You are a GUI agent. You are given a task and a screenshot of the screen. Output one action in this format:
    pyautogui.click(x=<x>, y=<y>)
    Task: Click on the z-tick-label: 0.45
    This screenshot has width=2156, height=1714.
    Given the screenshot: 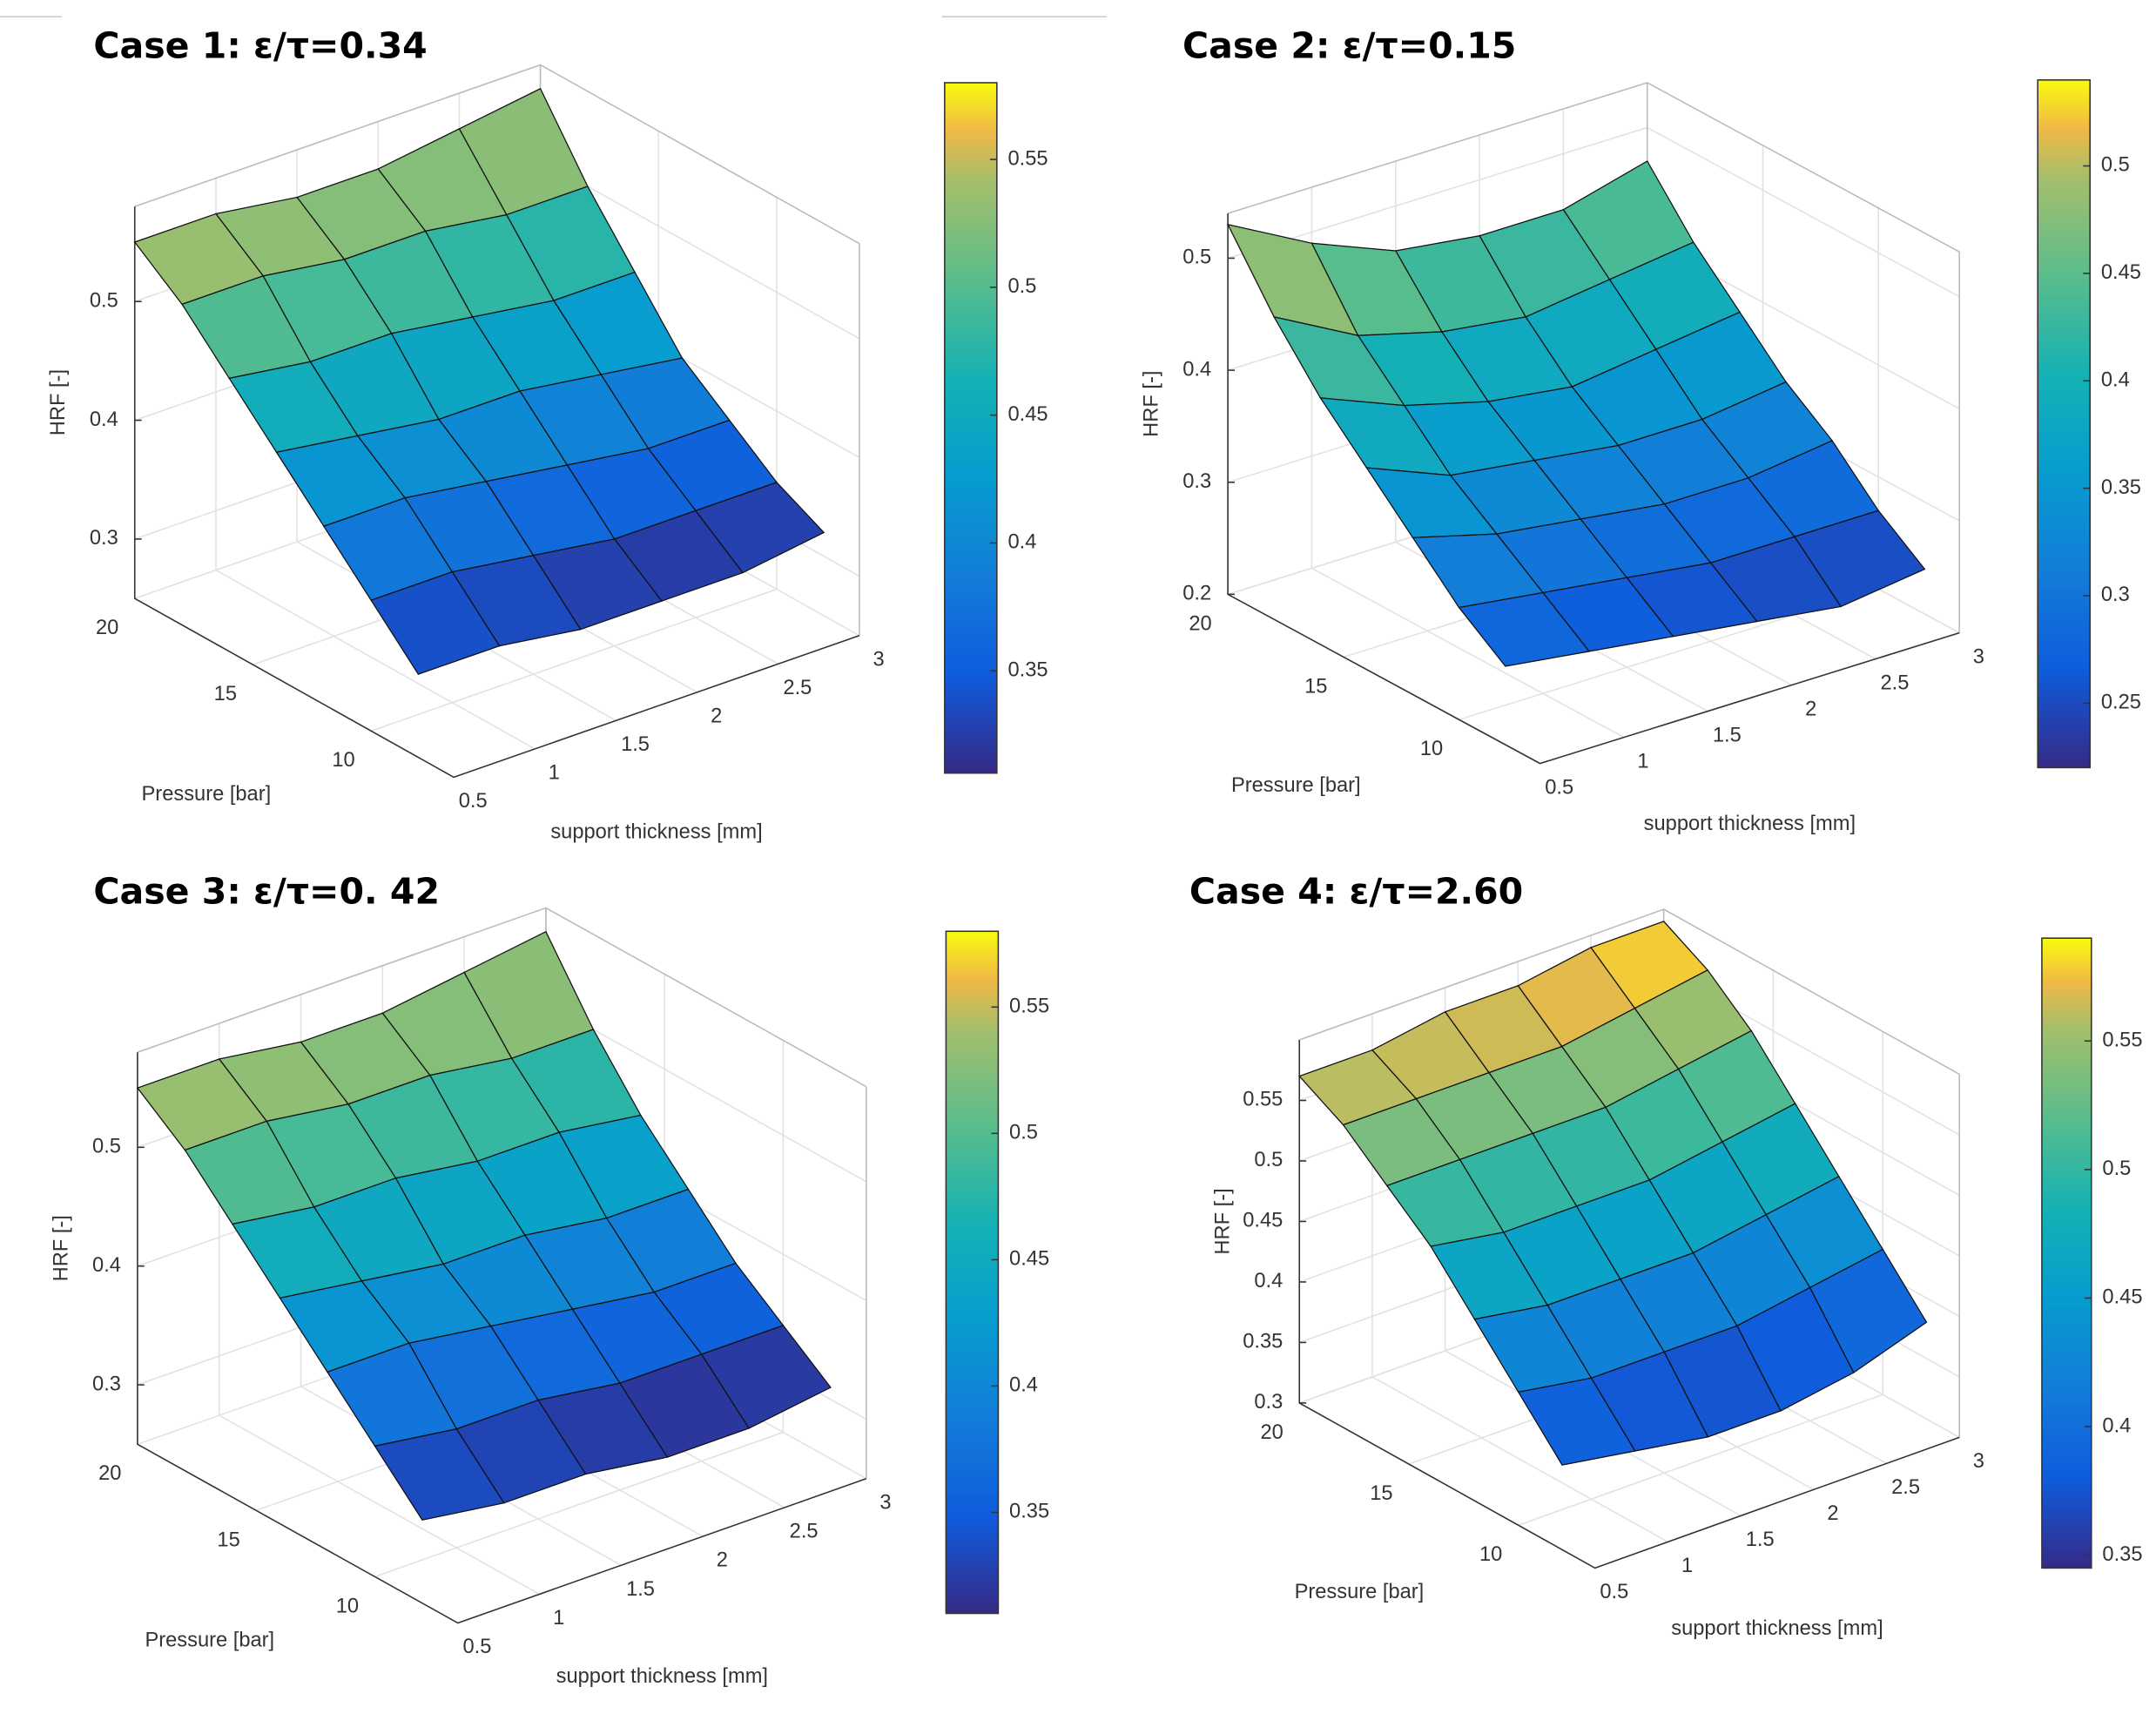 What is the action you would take?
    pyautogui.click(x=1263, y=1221)
    